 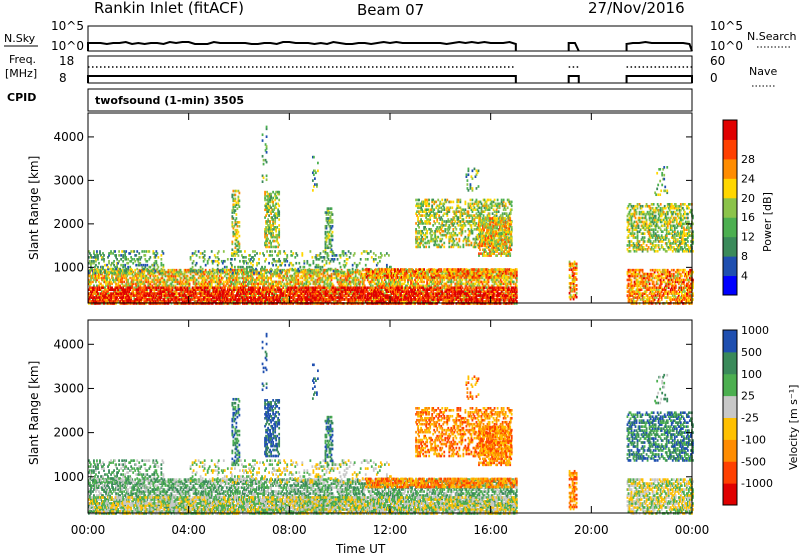 I want to click on nave-tick-top: 60, so click(x=717, y=61).